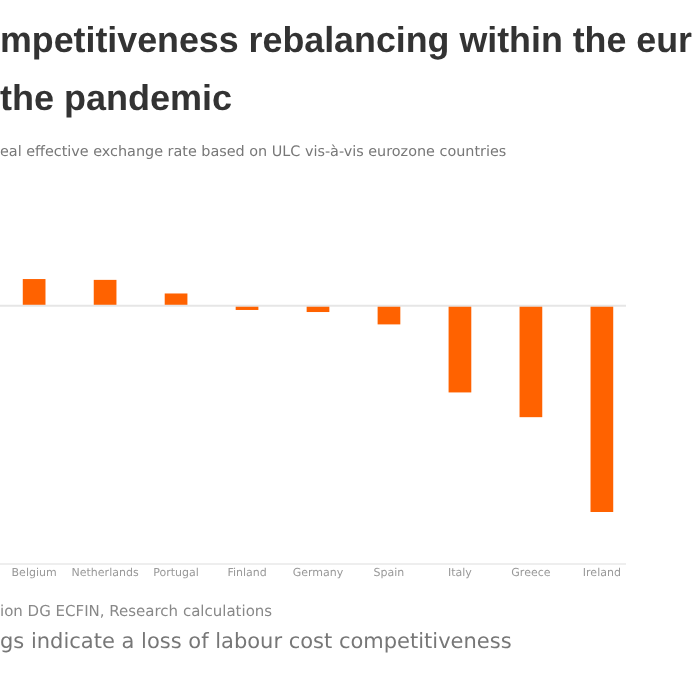  Describe the element at coordinates (256, 642) in the screenshot. I see `text: gs indicate a loss of labour cost competitiveness` at that location.